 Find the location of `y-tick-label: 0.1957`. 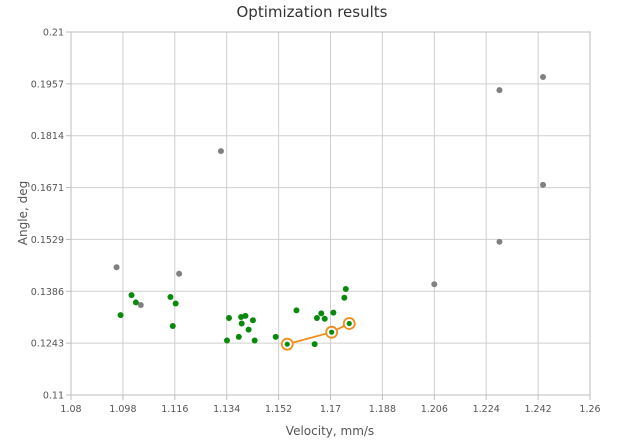

y-tick-label: 0.1957 is located at coordinates (47, 84).